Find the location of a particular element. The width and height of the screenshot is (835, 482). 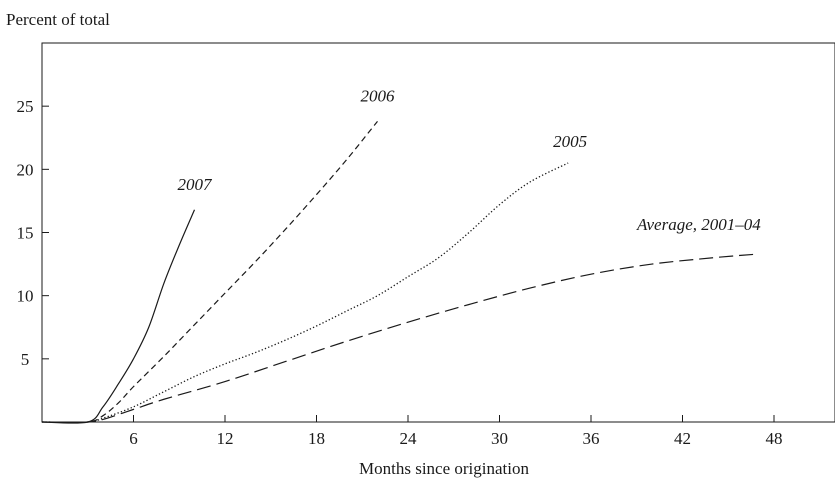

series-label-3: Average, 2001–04 is located at coordinates (698, 224).